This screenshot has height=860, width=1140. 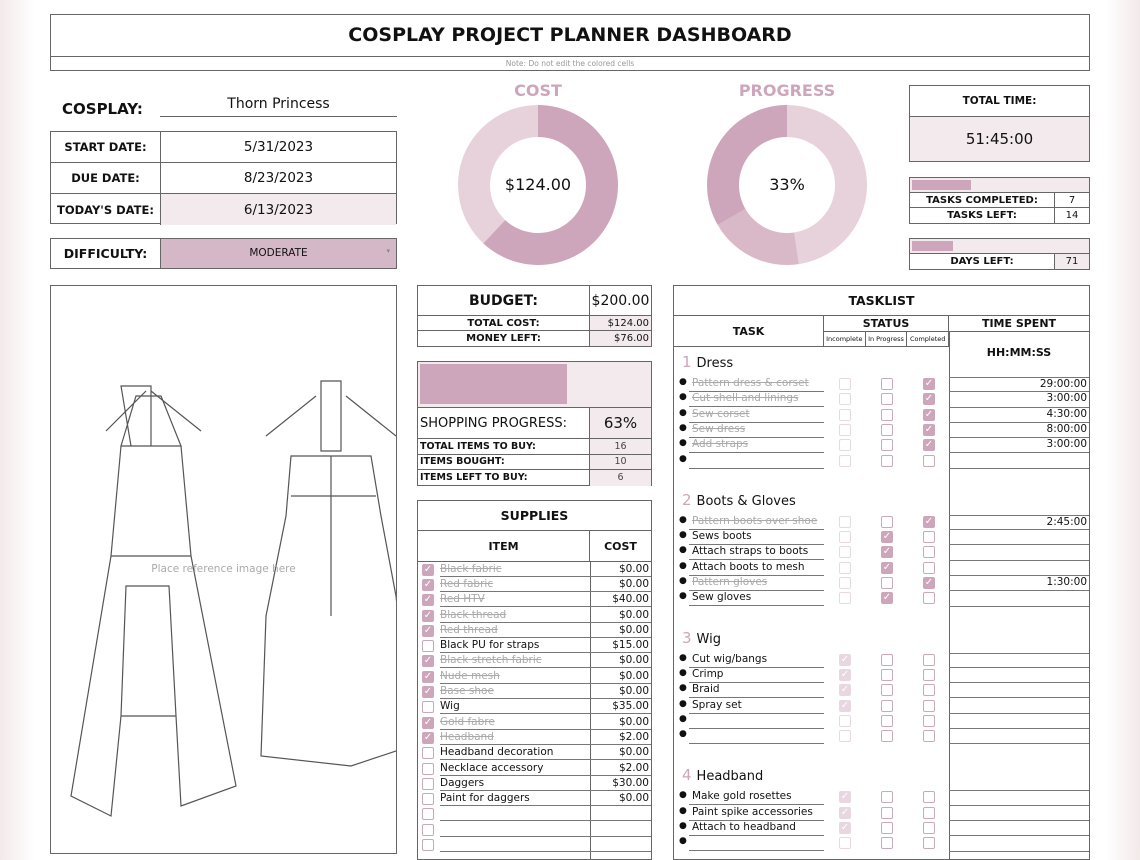 What do you see at coordinates (756, 522) in the screenshot?
I see `task-name: Pattern boots over shoe` at bounding box center [756, 522].